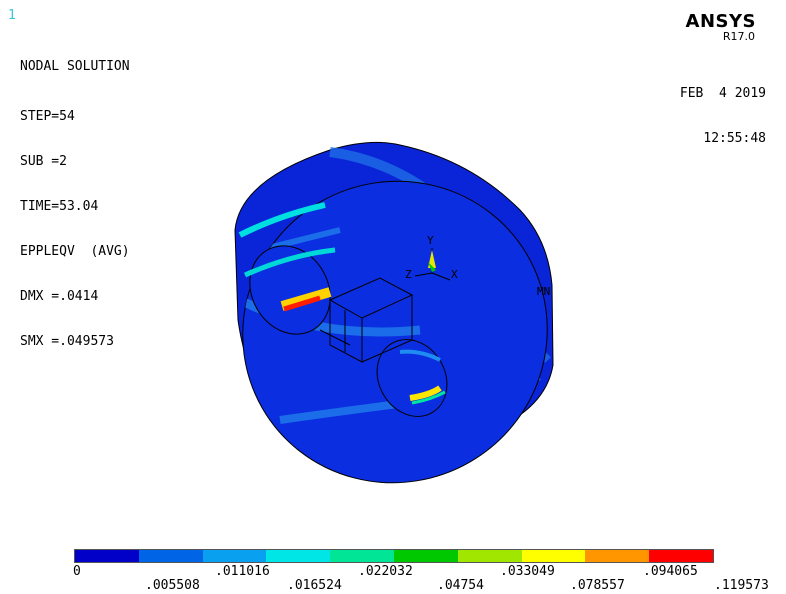 This screenshot has height=594, width=786. What do you see at coordinates (670, 571) in the screenshot?
I see `legend-label-top-5: .094065` at bounding box center [670, 571].